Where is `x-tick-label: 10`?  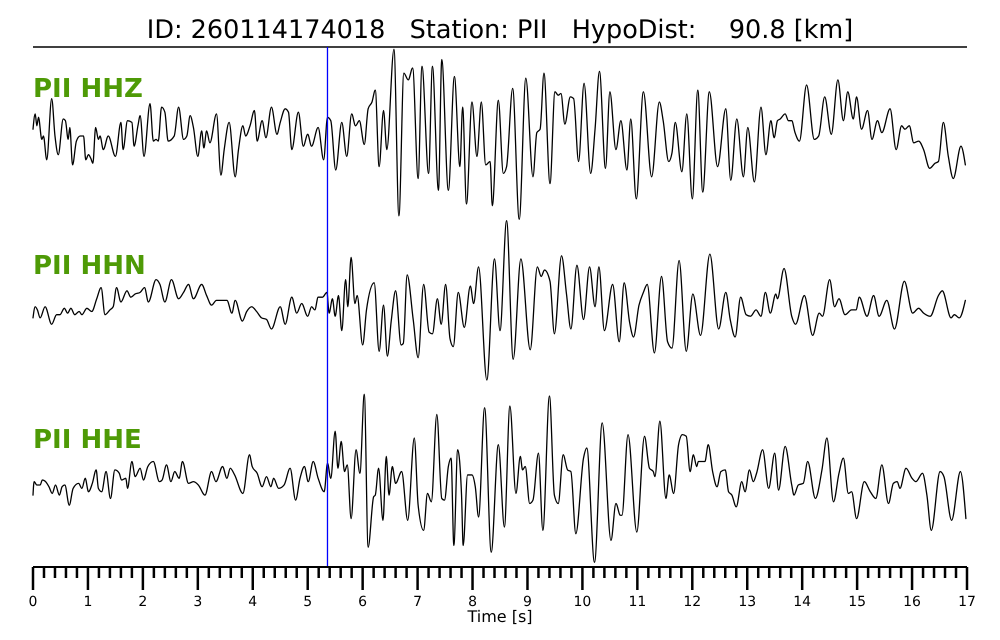 x-tick-label: 10 is located at coordinates (583, 602).